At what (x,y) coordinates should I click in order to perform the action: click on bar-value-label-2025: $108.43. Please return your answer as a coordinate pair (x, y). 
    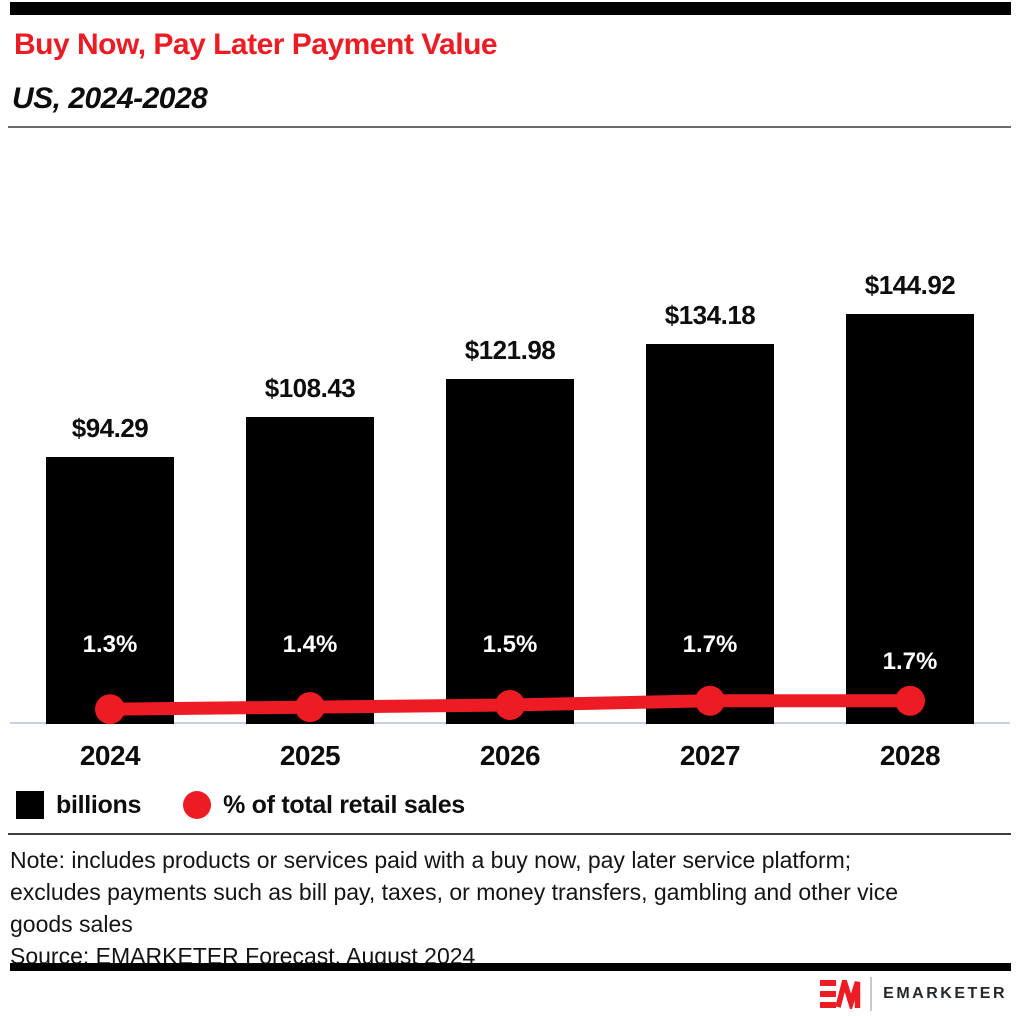
    Looking at the image, I should click on (310, 388).